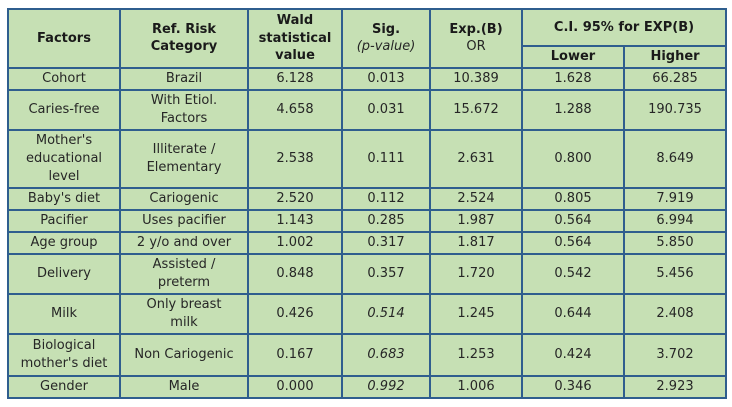  Describe the element at coordinates (295, 158) in the screenshot. I see `cell-wald: 2.538` at that location.